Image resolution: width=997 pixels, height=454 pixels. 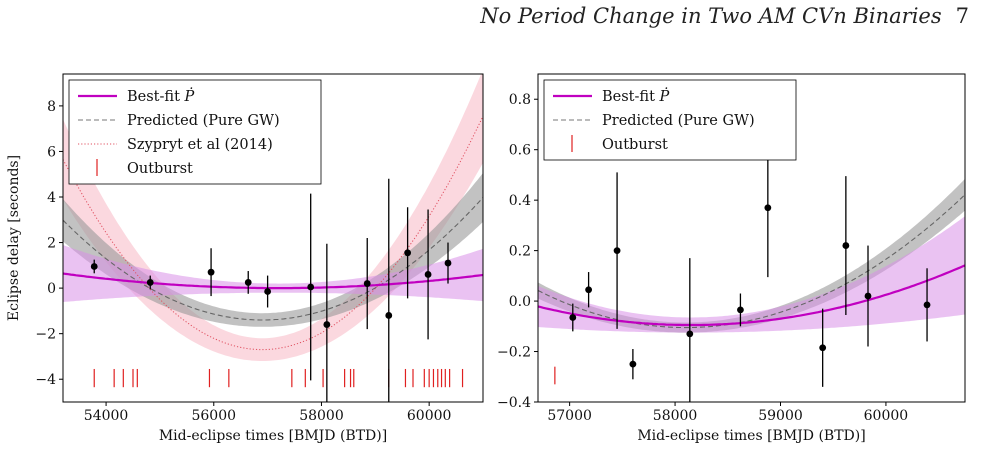 What do you see at coordinates (962, 16) in the screenshot?
I see `page-number: 7` at bounding box center [962, 16].